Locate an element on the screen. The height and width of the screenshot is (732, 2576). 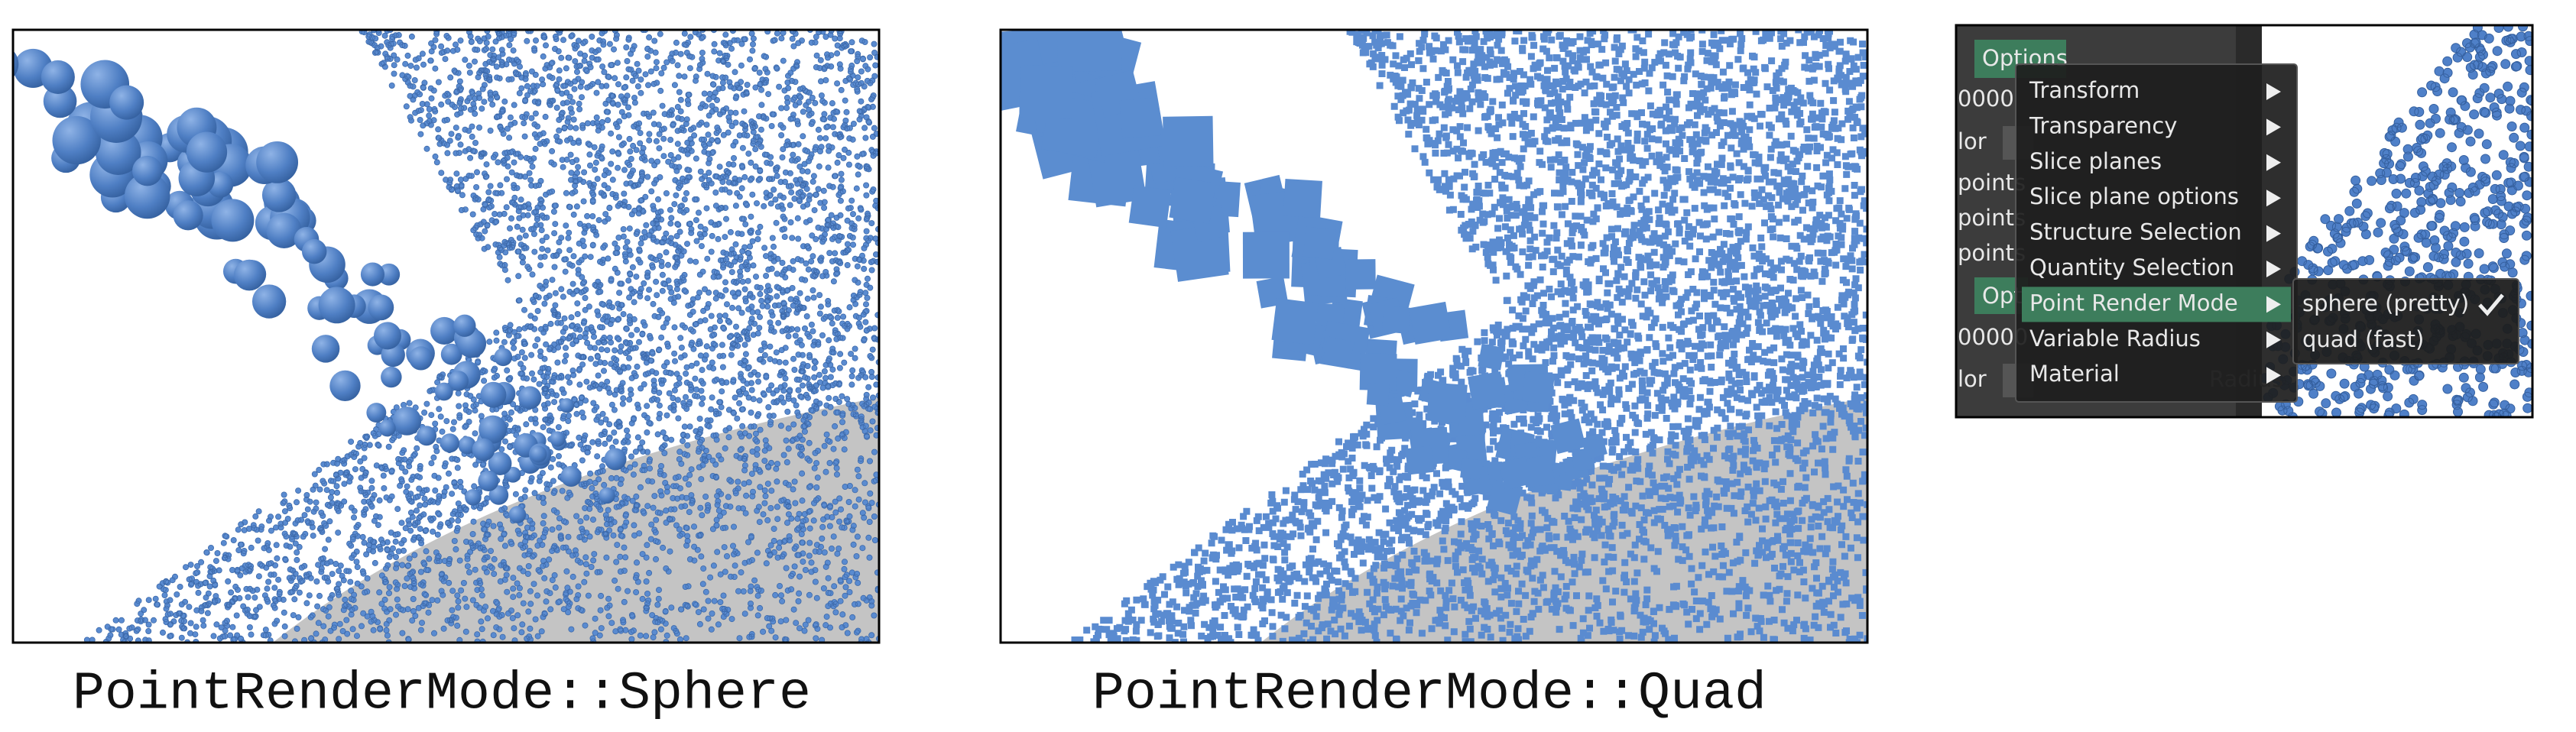
checkmark is located at coordinates (2491, 304).